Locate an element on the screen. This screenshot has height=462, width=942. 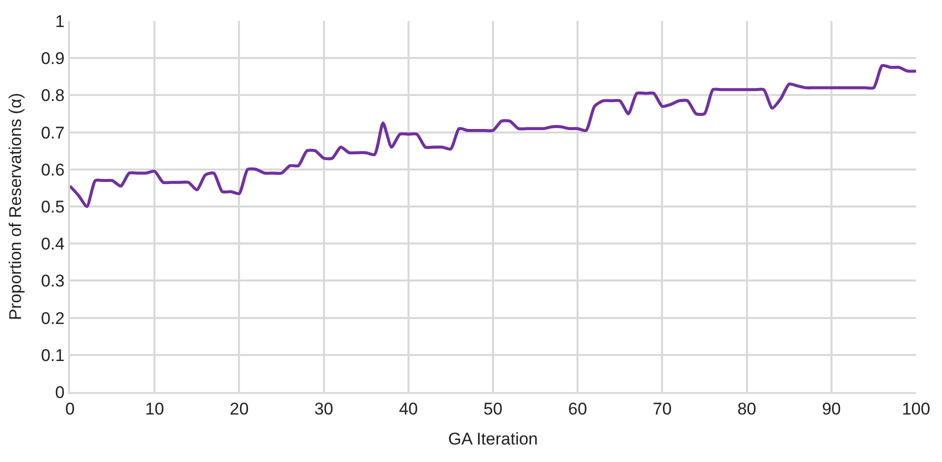
x-tick-label: 80 is located at coordinates (746, 408).